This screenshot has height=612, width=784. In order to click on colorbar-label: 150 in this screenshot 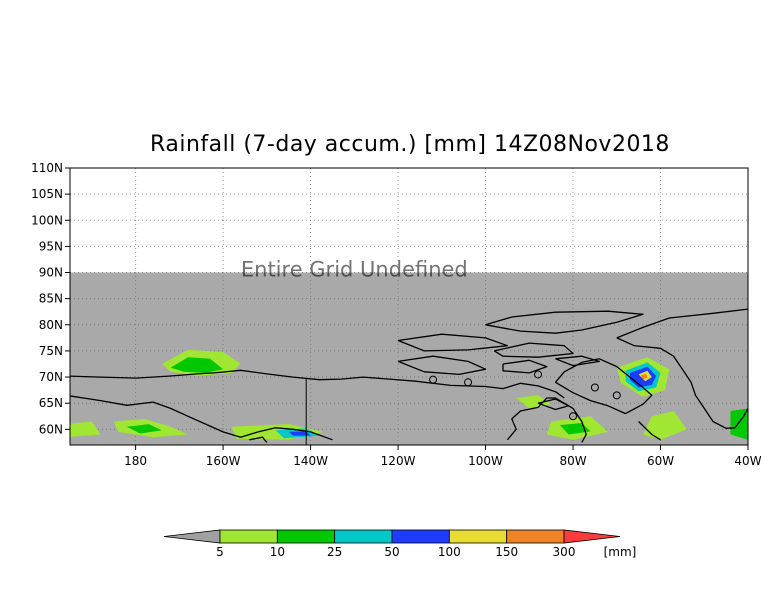, I will do `click(506, 552)`.